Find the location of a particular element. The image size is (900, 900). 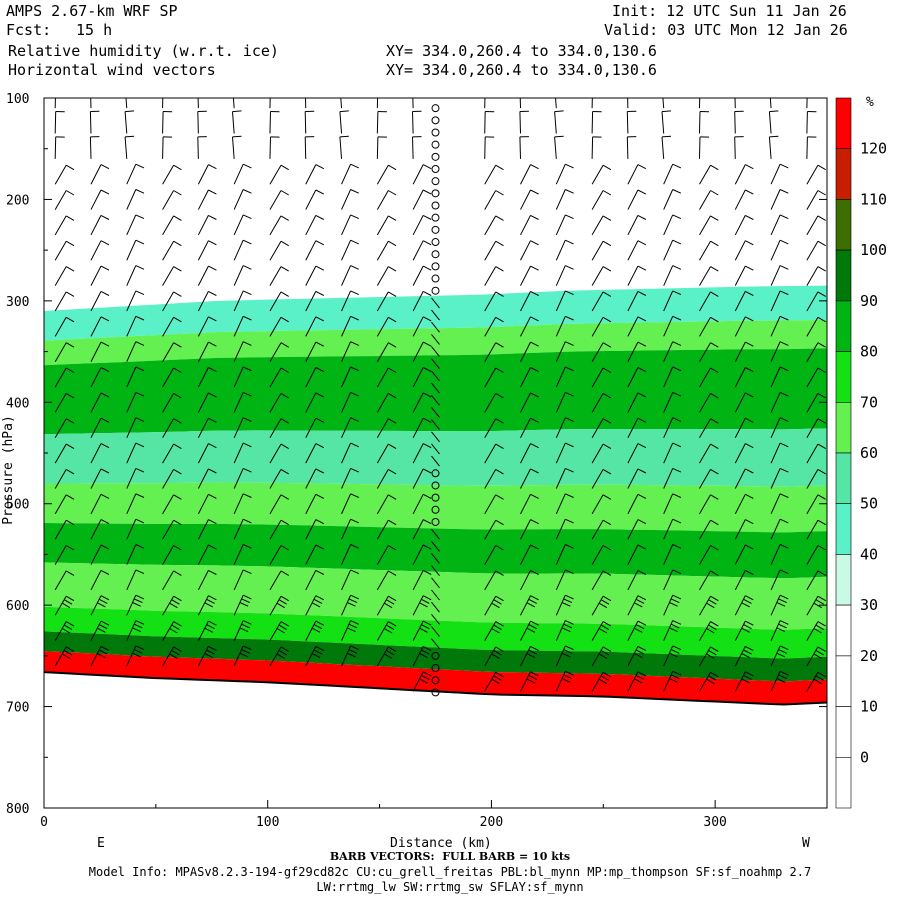

rh-band is located at coordinates (435, 632).